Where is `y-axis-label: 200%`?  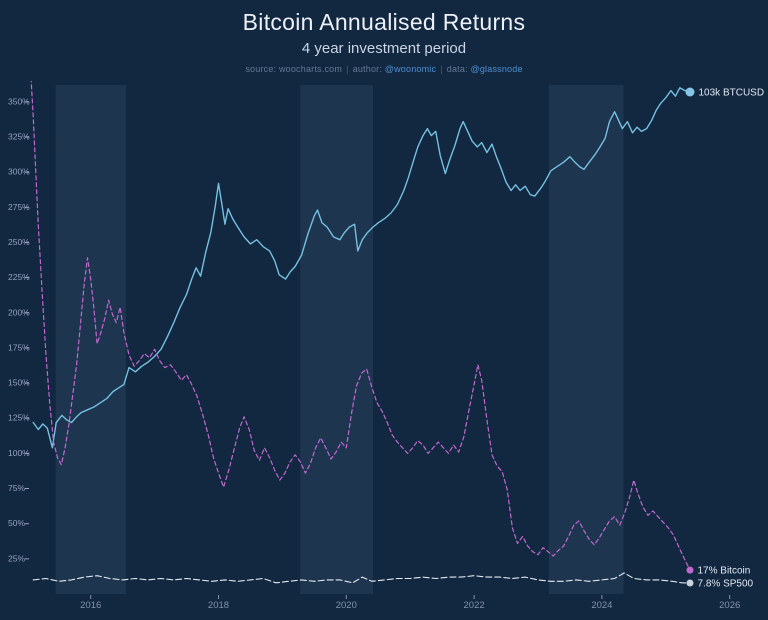 y-axis-label: 200% is located at coordinates (19, 312).